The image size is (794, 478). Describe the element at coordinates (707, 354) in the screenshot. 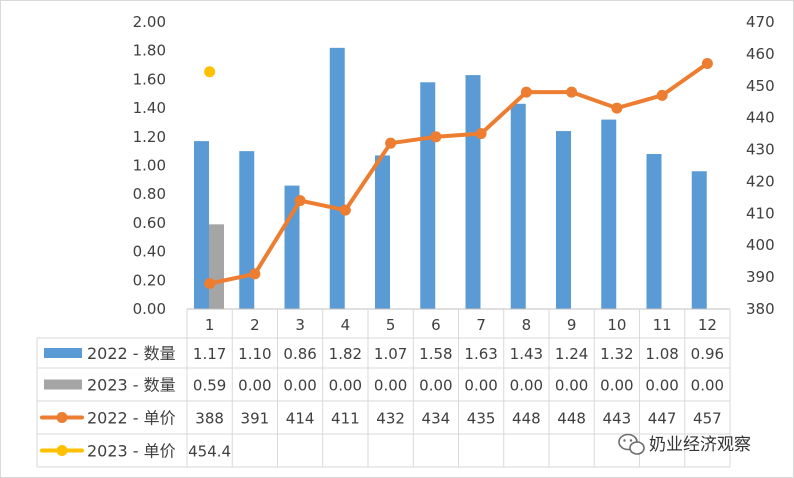

I see `table-cell: 0.96` at that location.